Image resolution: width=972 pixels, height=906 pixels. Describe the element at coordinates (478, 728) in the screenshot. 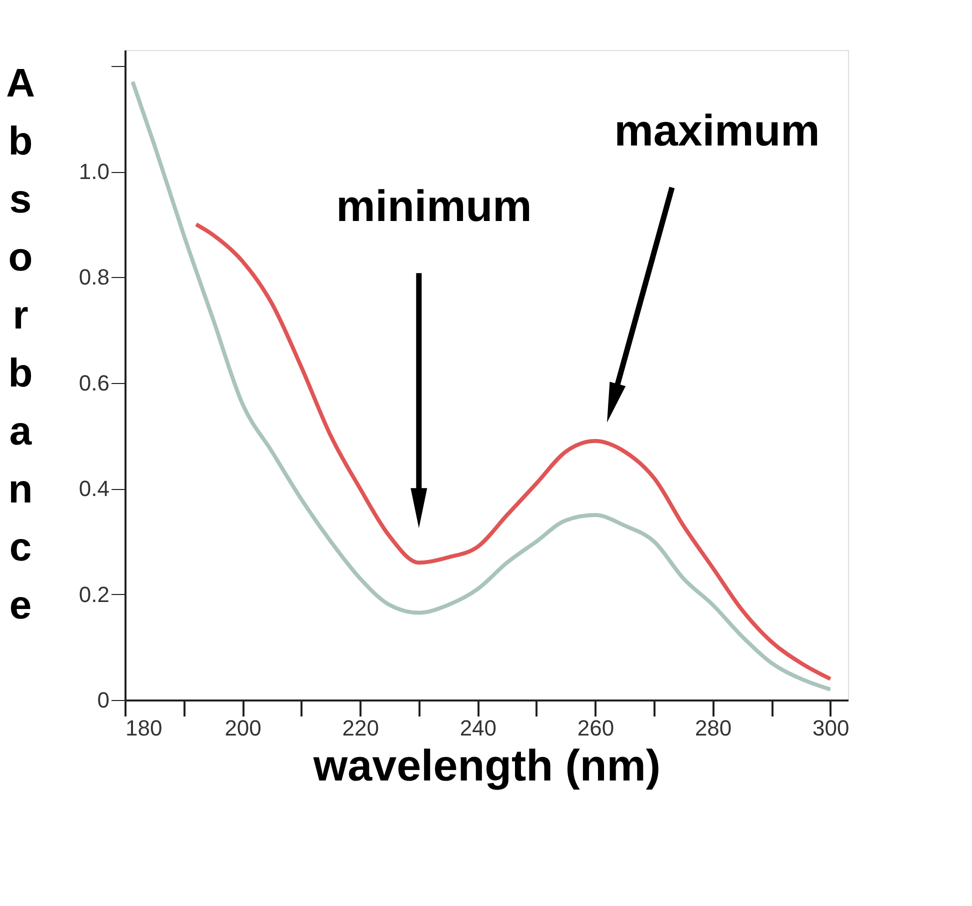

I see `x-tick-label: 240` at that location.